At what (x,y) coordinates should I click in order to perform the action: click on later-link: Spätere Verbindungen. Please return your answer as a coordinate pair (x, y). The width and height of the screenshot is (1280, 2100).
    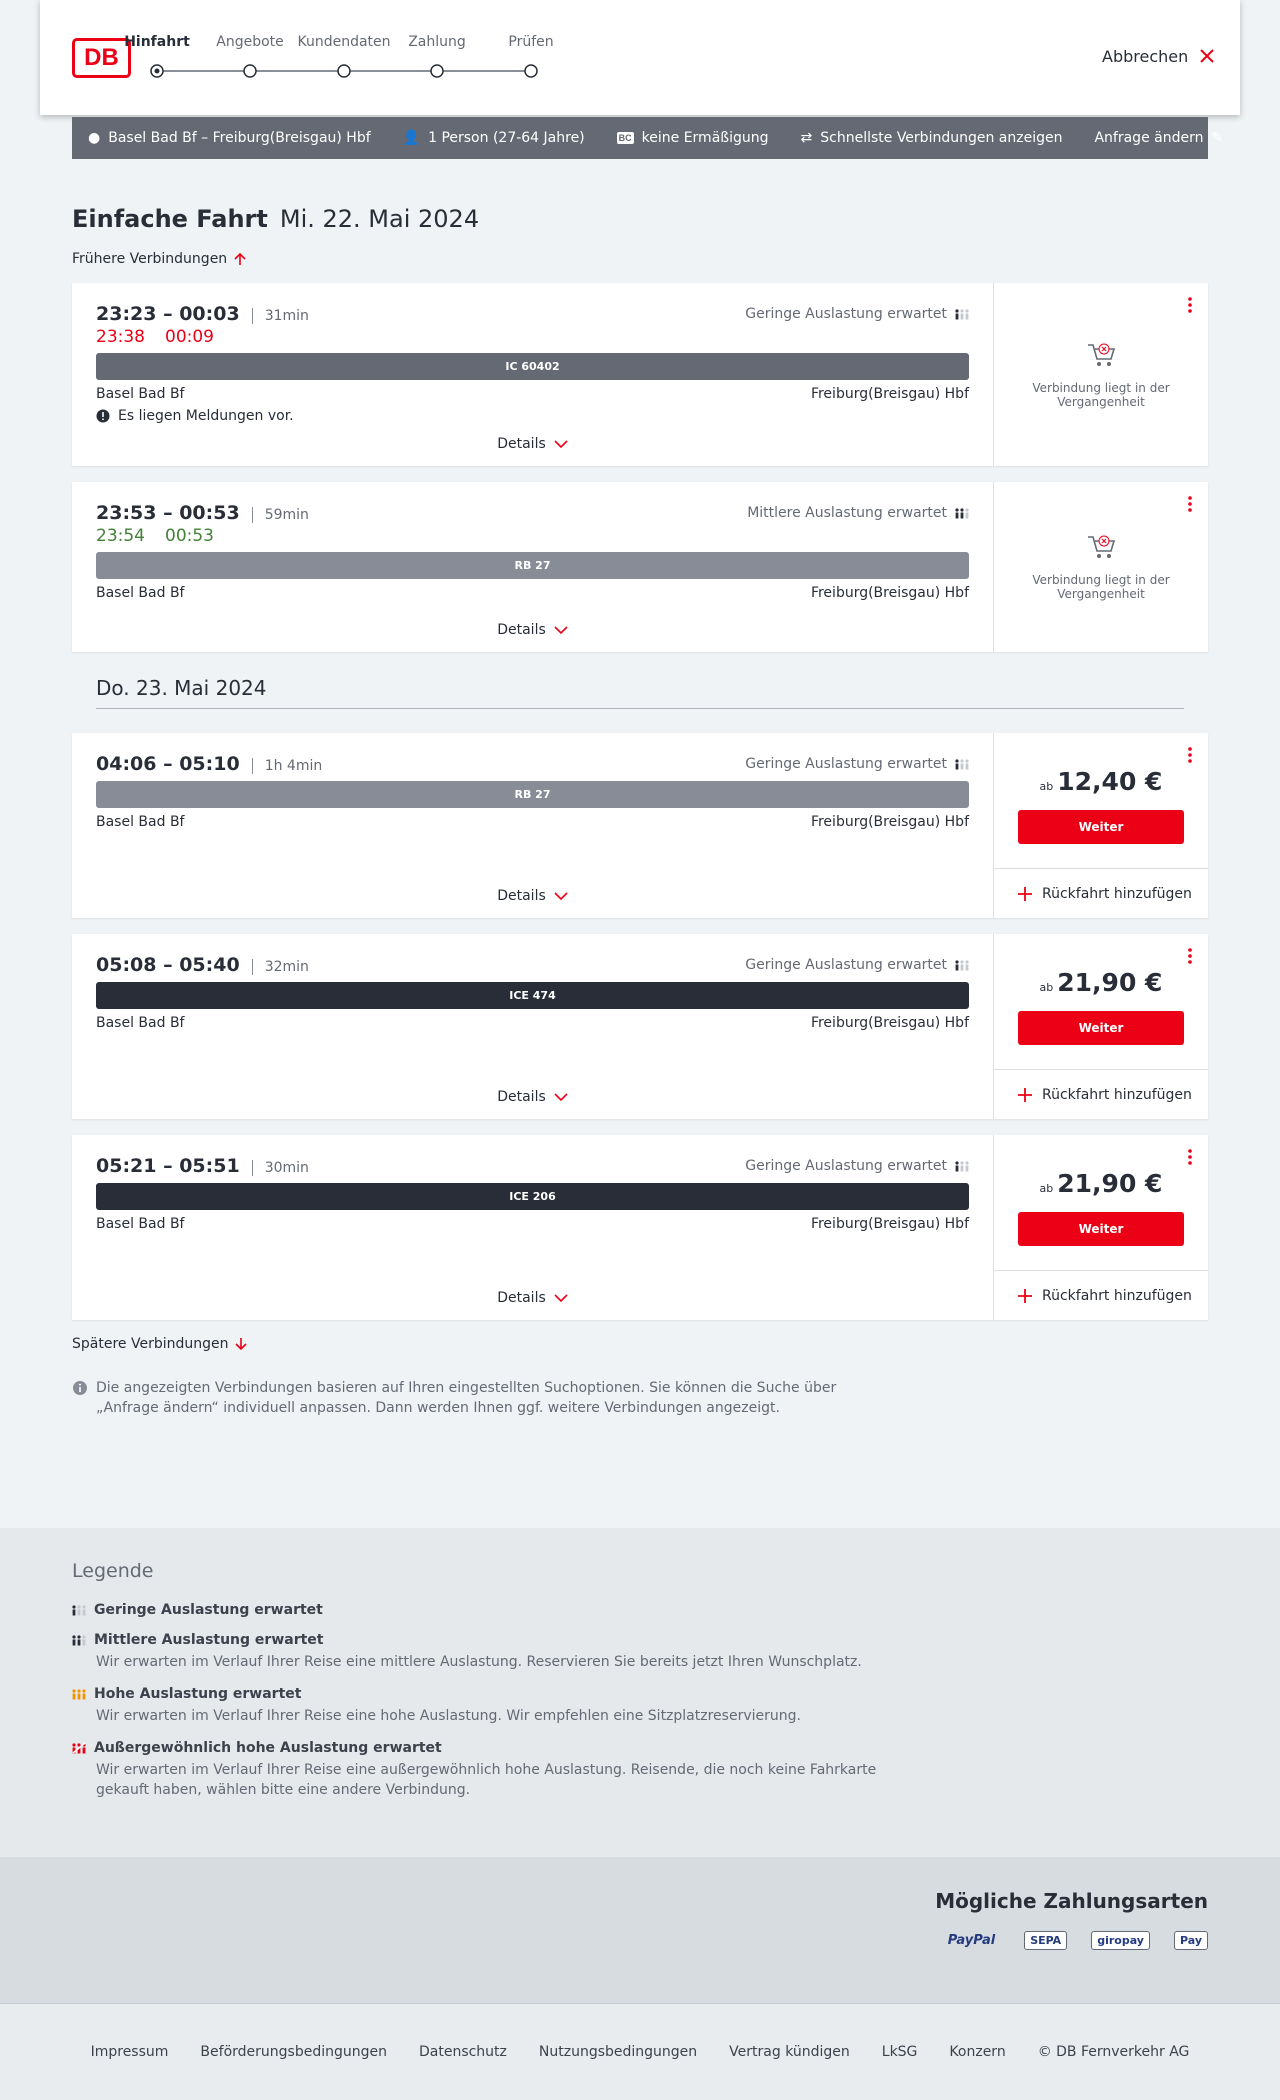
    Looking at the image, I should click on (640, 1344).